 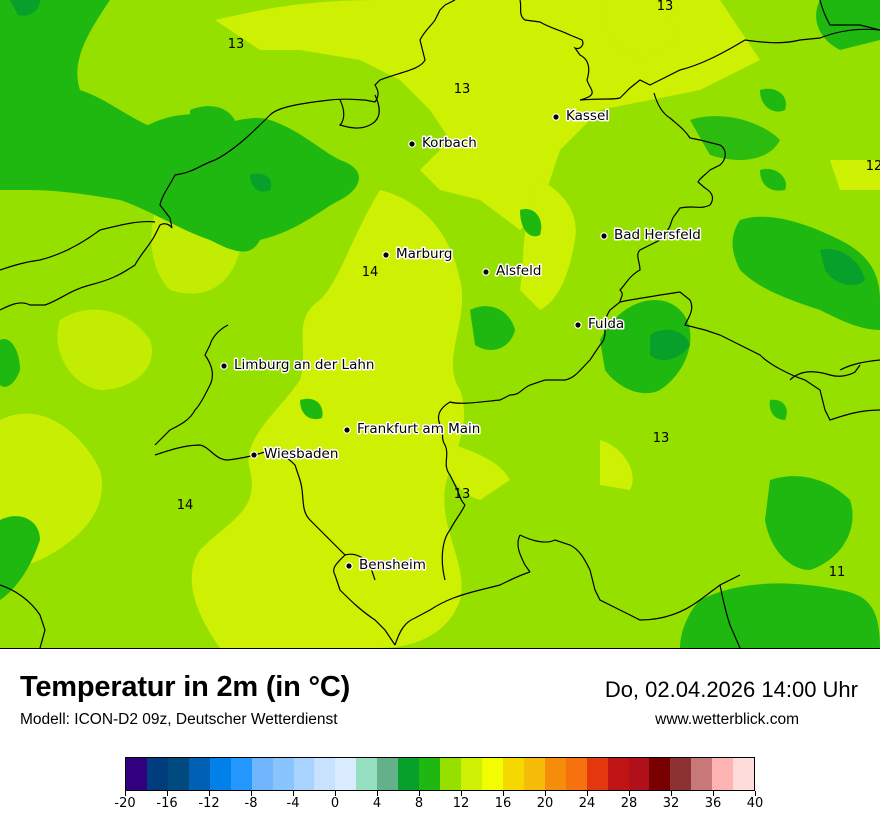 What do you see at coordinates (512, 271) in the screenshot?
I see `city-marker: Alsfeld` at bounding box center [512, 271].